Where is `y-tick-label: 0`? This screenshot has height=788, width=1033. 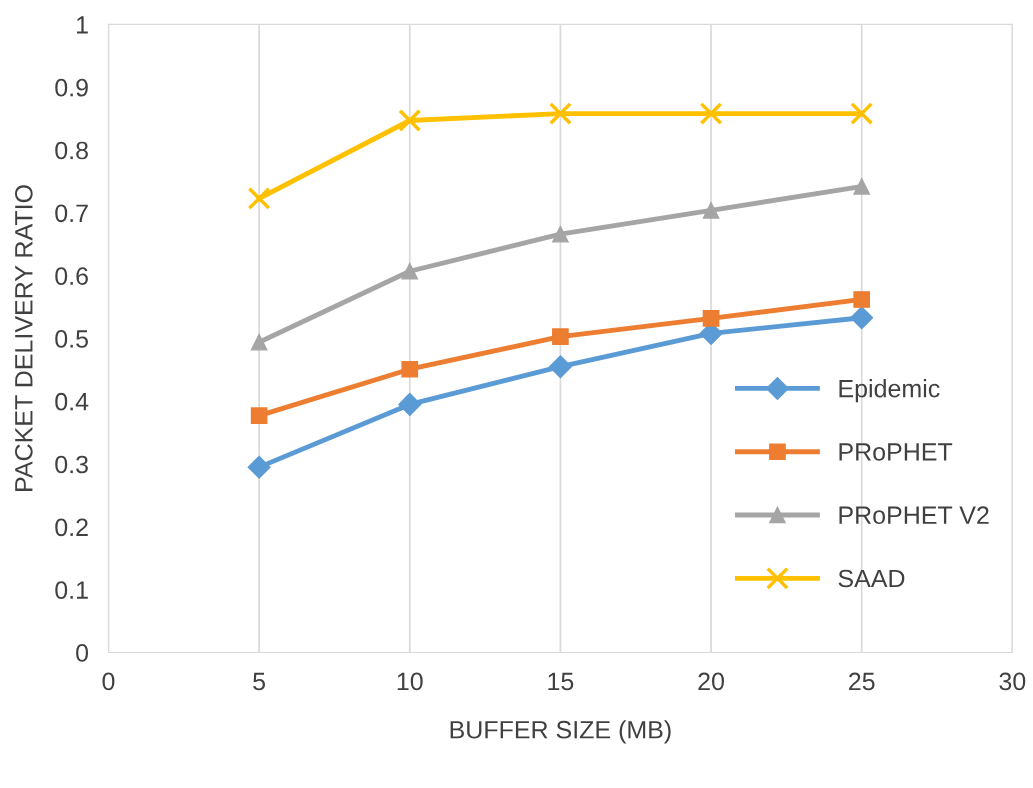
y-tick-label: 0 is located at coordinates (82, 653).